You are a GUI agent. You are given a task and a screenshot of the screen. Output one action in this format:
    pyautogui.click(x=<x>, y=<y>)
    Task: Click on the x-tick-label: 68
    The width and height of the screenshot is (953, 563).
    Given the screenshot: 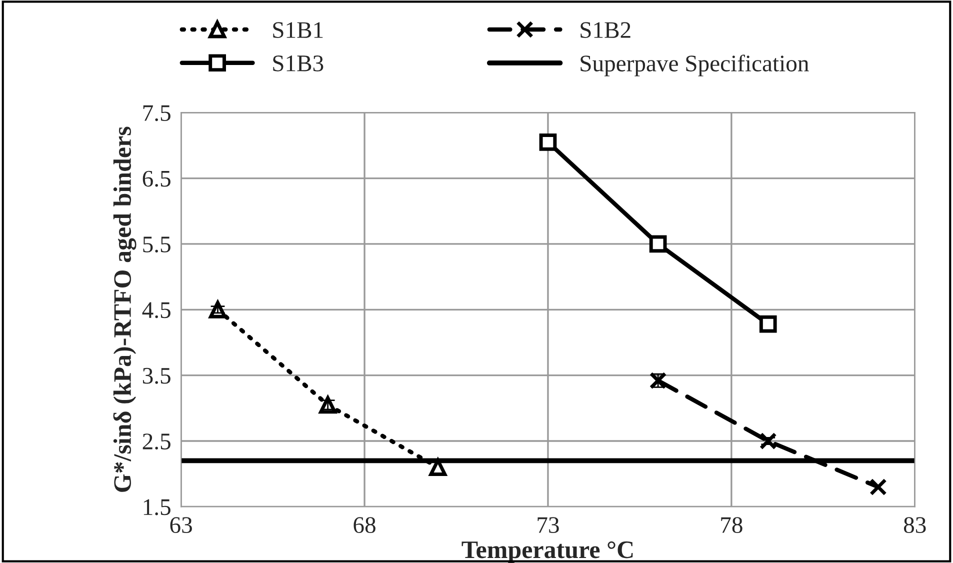 What is the action you would take?
    pyautogui.click(x=365, y=525)
    